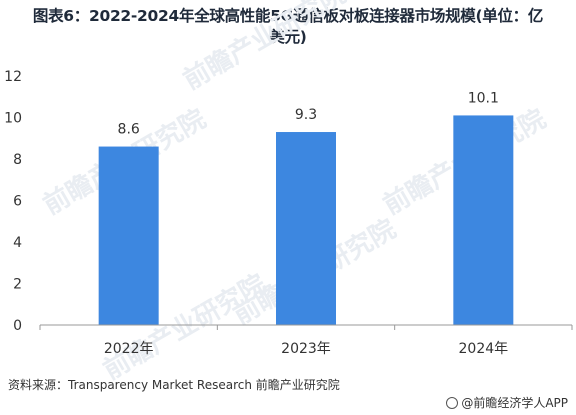 The image size is (576, 415). What do you see at coordinates (514, 403) in the screenshot?
I see `brand-text: @前瞻经济学人APP` at bounding box center [514, 403].